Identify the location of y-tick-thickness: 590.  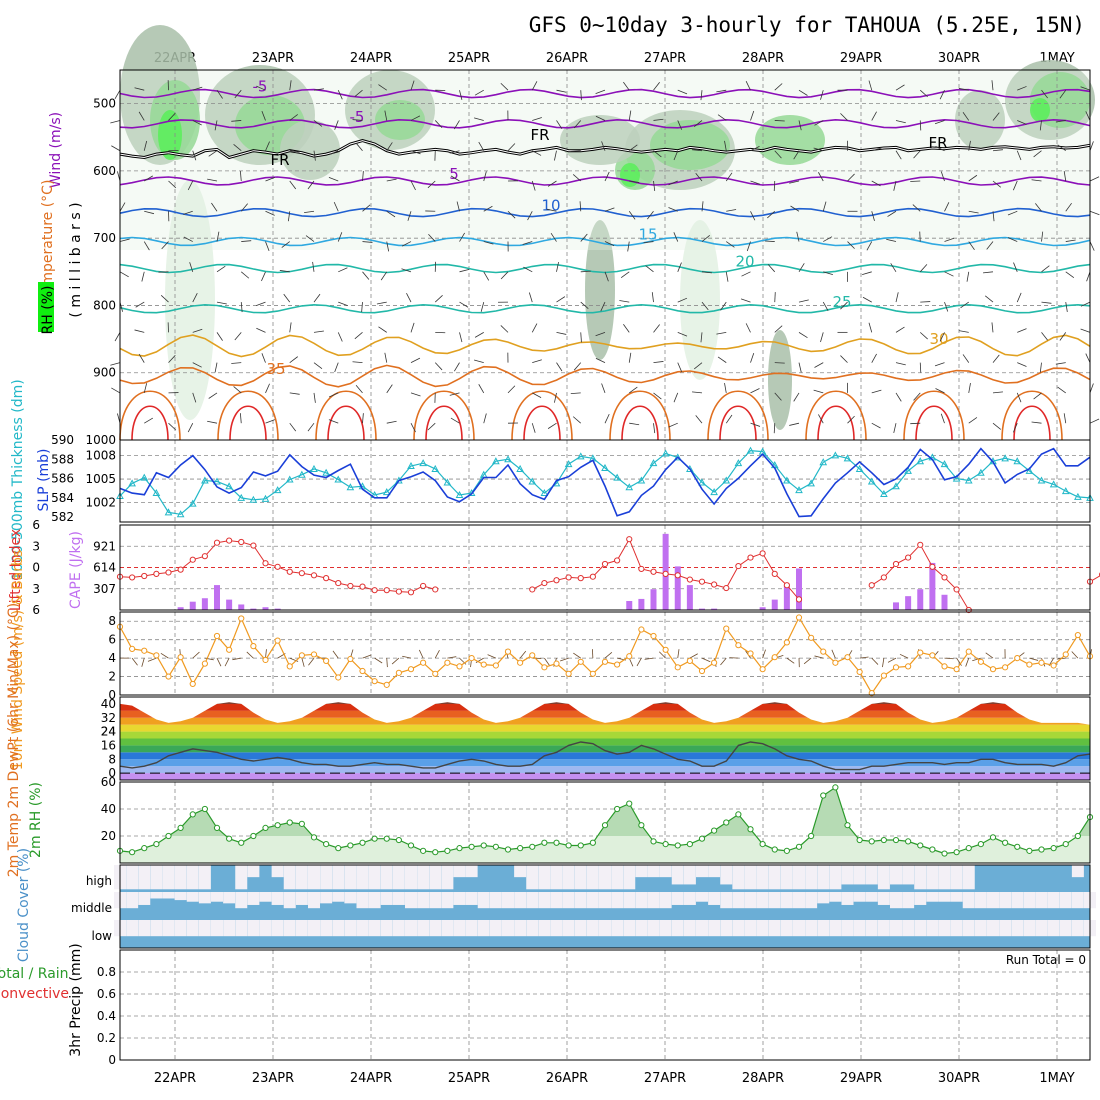
(62, 440).